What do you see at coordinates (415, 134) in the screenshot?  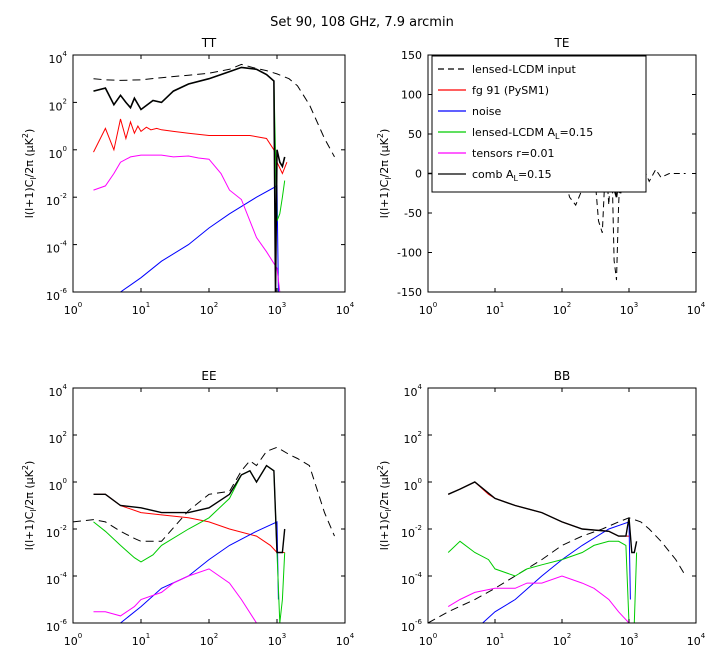 I see `y-tick-label: 50` at bounding box center [415, 134].